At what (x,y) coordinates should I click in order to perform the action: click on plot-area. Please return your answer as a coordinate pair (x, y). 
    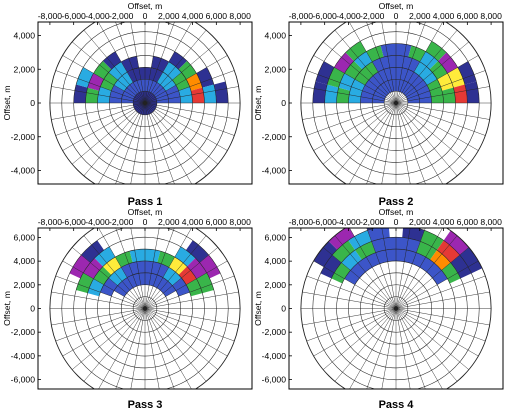
    Looking at the image, I should click on (145, 103).